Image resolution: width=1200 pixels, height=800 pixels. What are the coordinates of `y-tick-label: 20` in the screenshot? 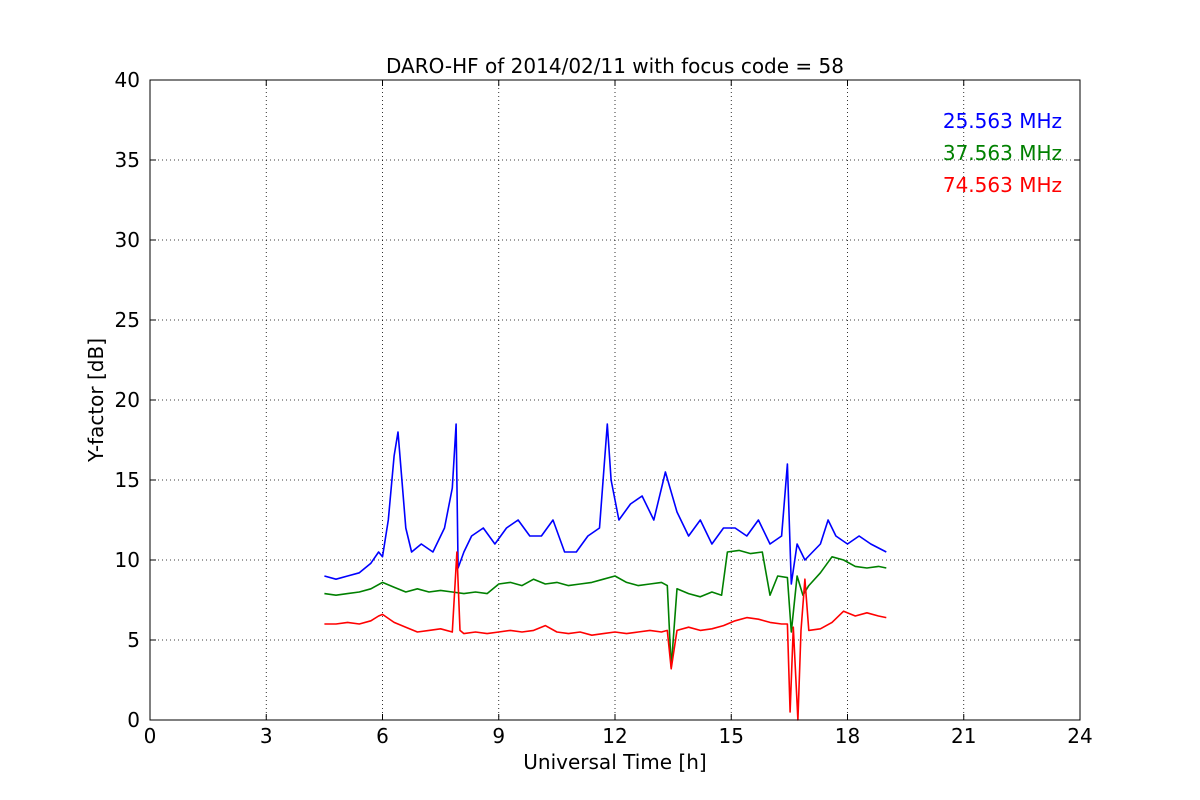 It's located at (127, 400).